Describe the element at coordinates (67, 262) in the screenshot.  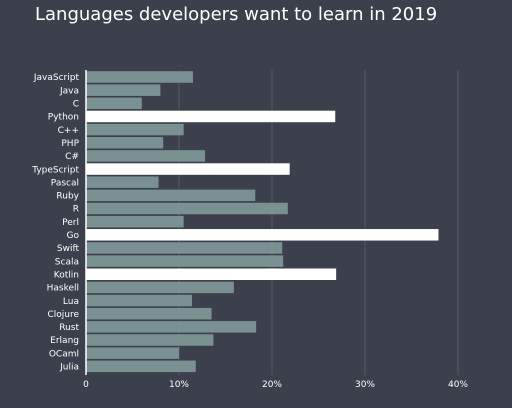
I see `category-label: Scala` at that location.